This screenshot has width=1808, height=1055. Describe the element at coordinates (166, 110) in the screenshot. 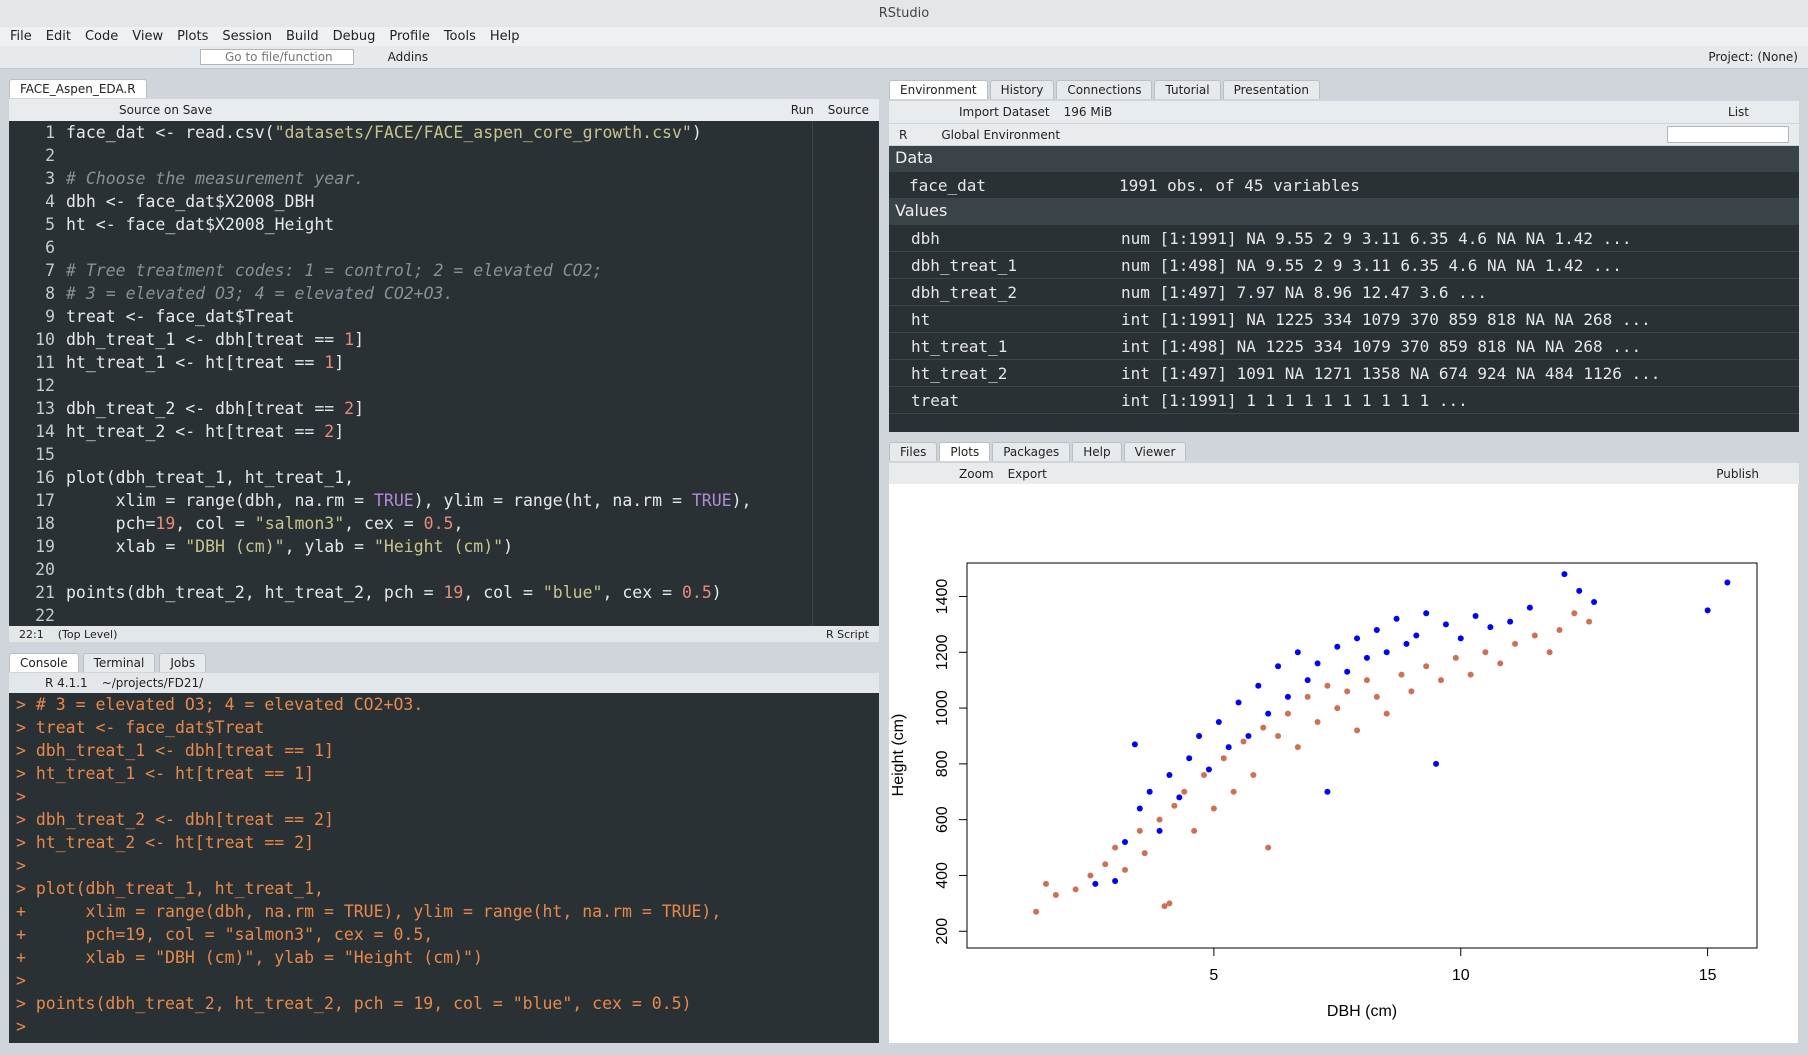

I see `source-on-save: Source on Save` at that location.